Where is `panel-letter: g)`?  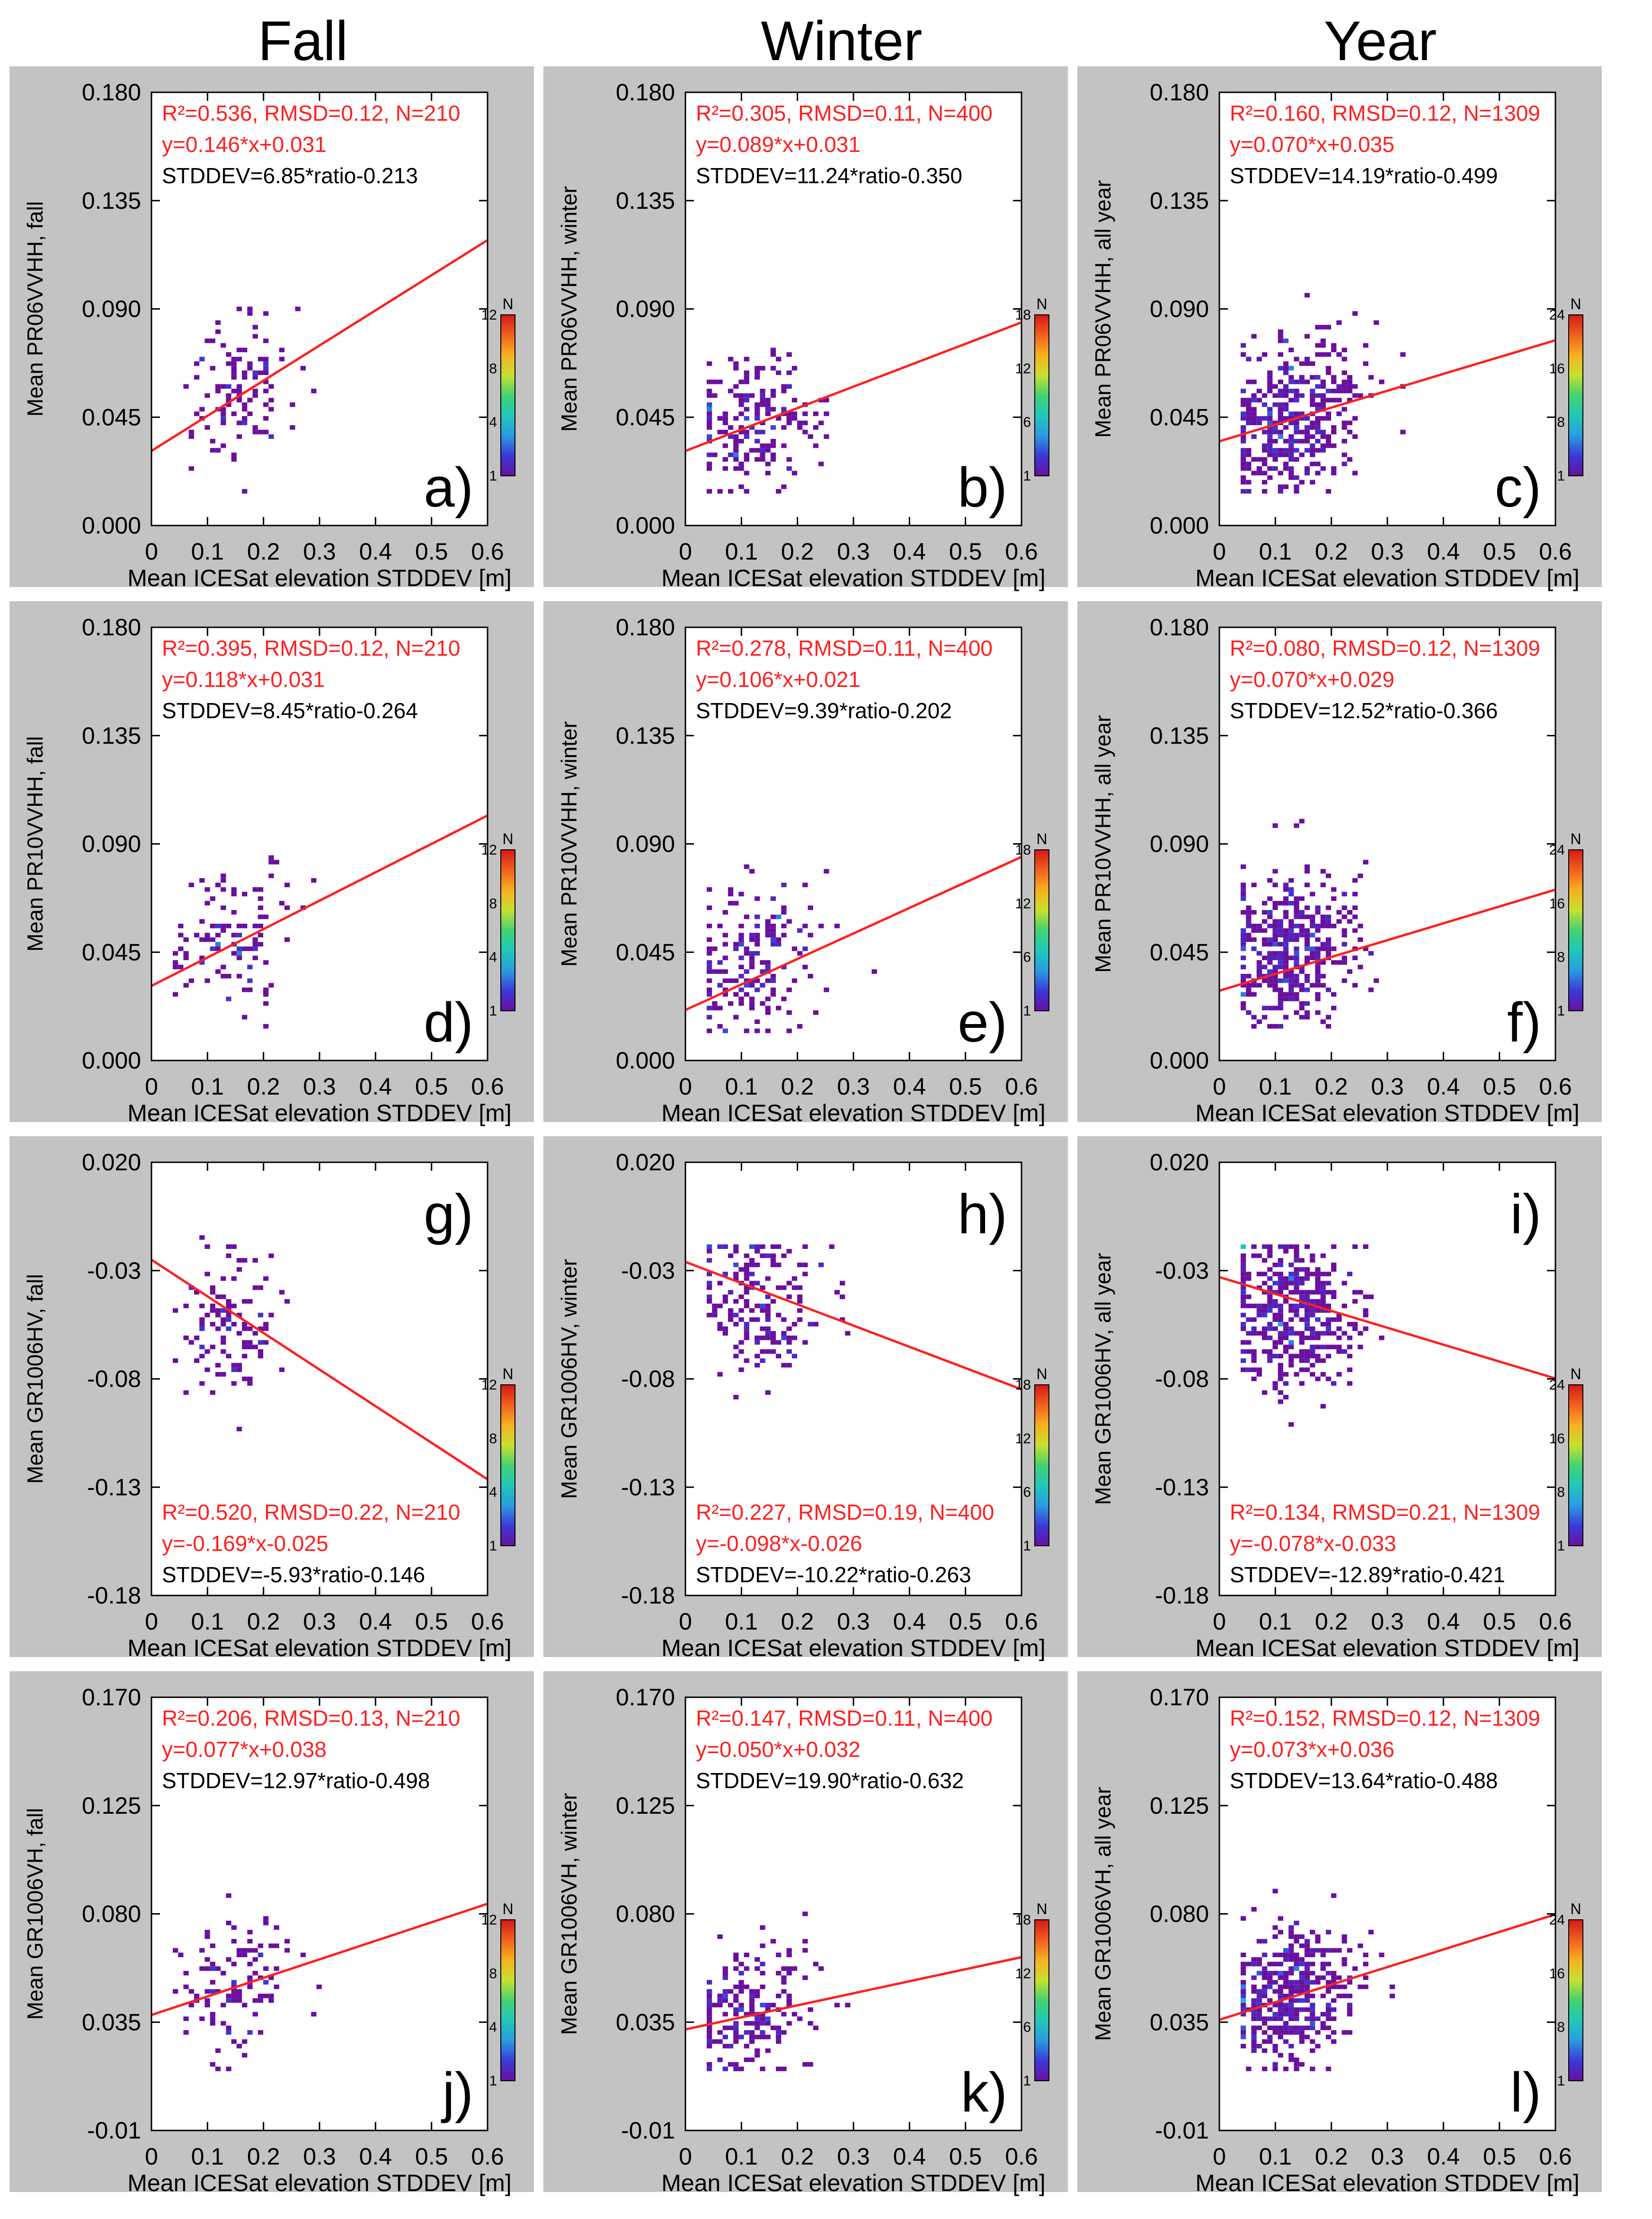 panel-letter: g) is located at coordinates (448, 1214).